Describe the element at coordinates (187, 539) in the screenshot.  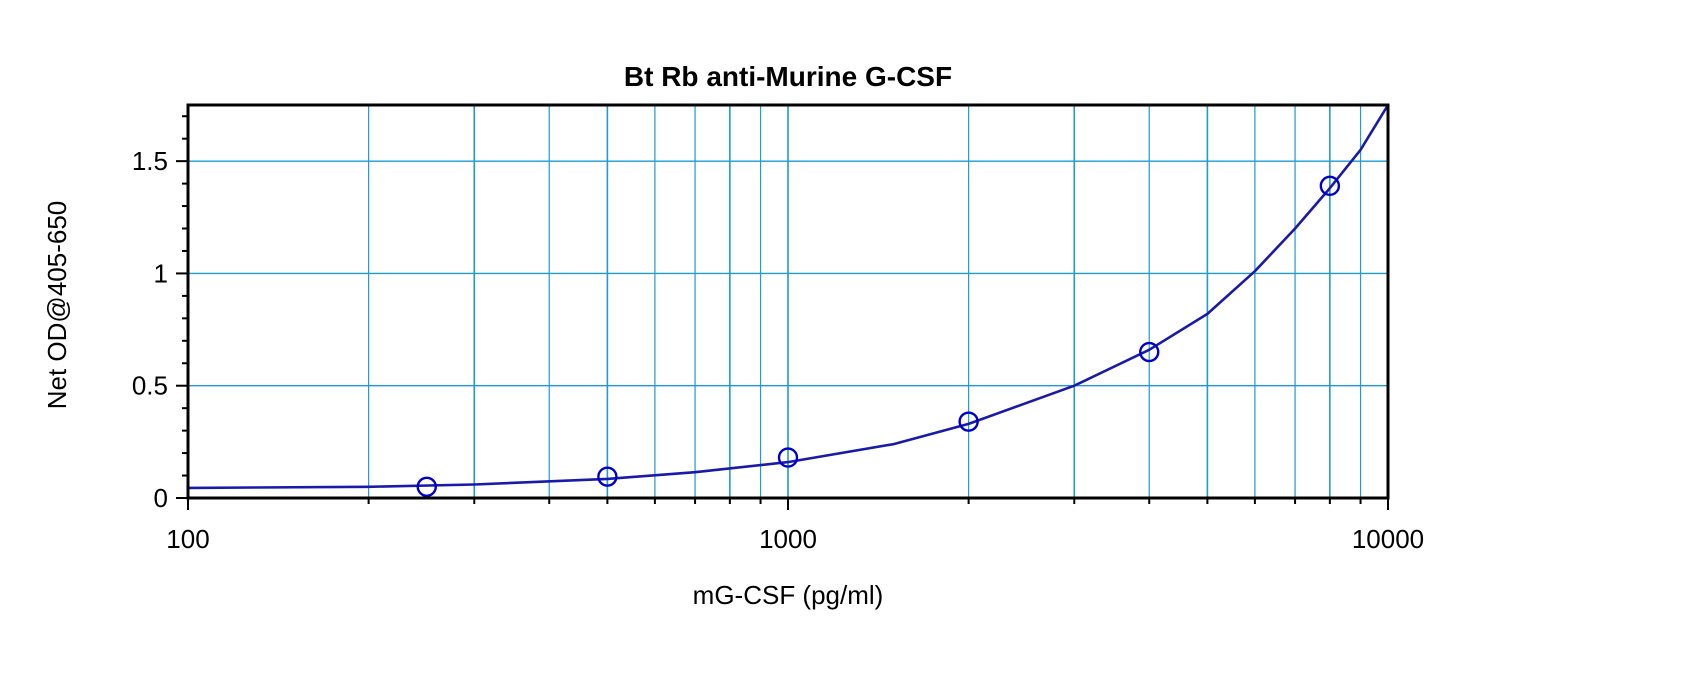
I see `x-tick-label: 100` at that location.